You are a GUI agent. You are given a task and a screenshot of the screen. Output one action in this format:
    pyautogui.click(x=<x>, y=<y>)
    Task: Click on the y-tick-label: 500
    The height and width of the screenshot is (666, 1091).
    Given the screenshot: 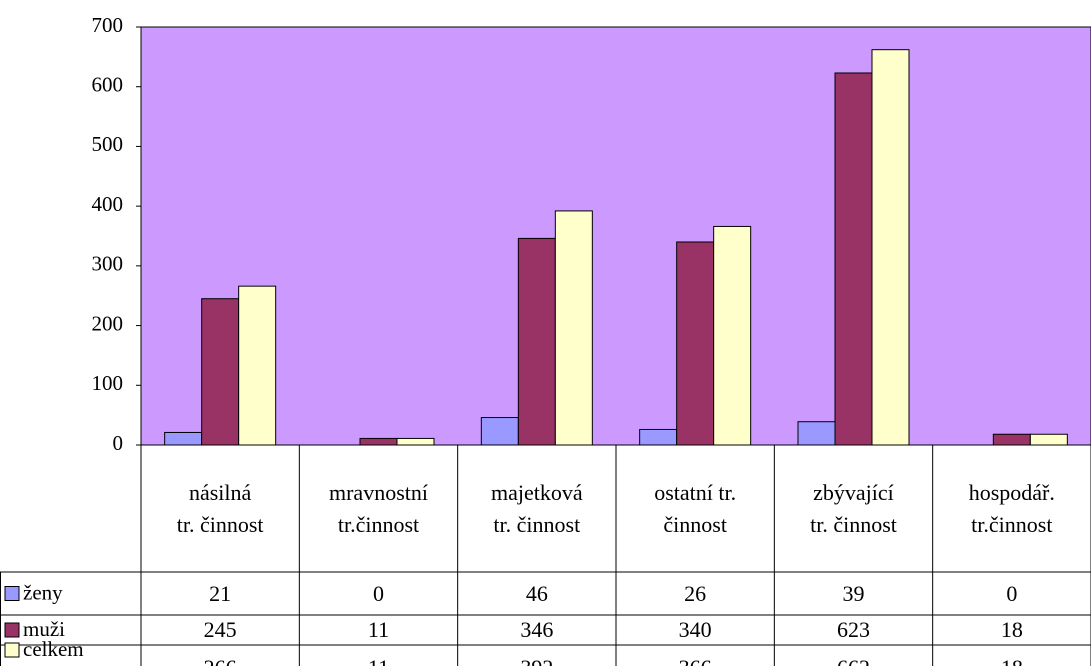 What is the action you would take?
    pyautogui.click(x=108, y=144)
    